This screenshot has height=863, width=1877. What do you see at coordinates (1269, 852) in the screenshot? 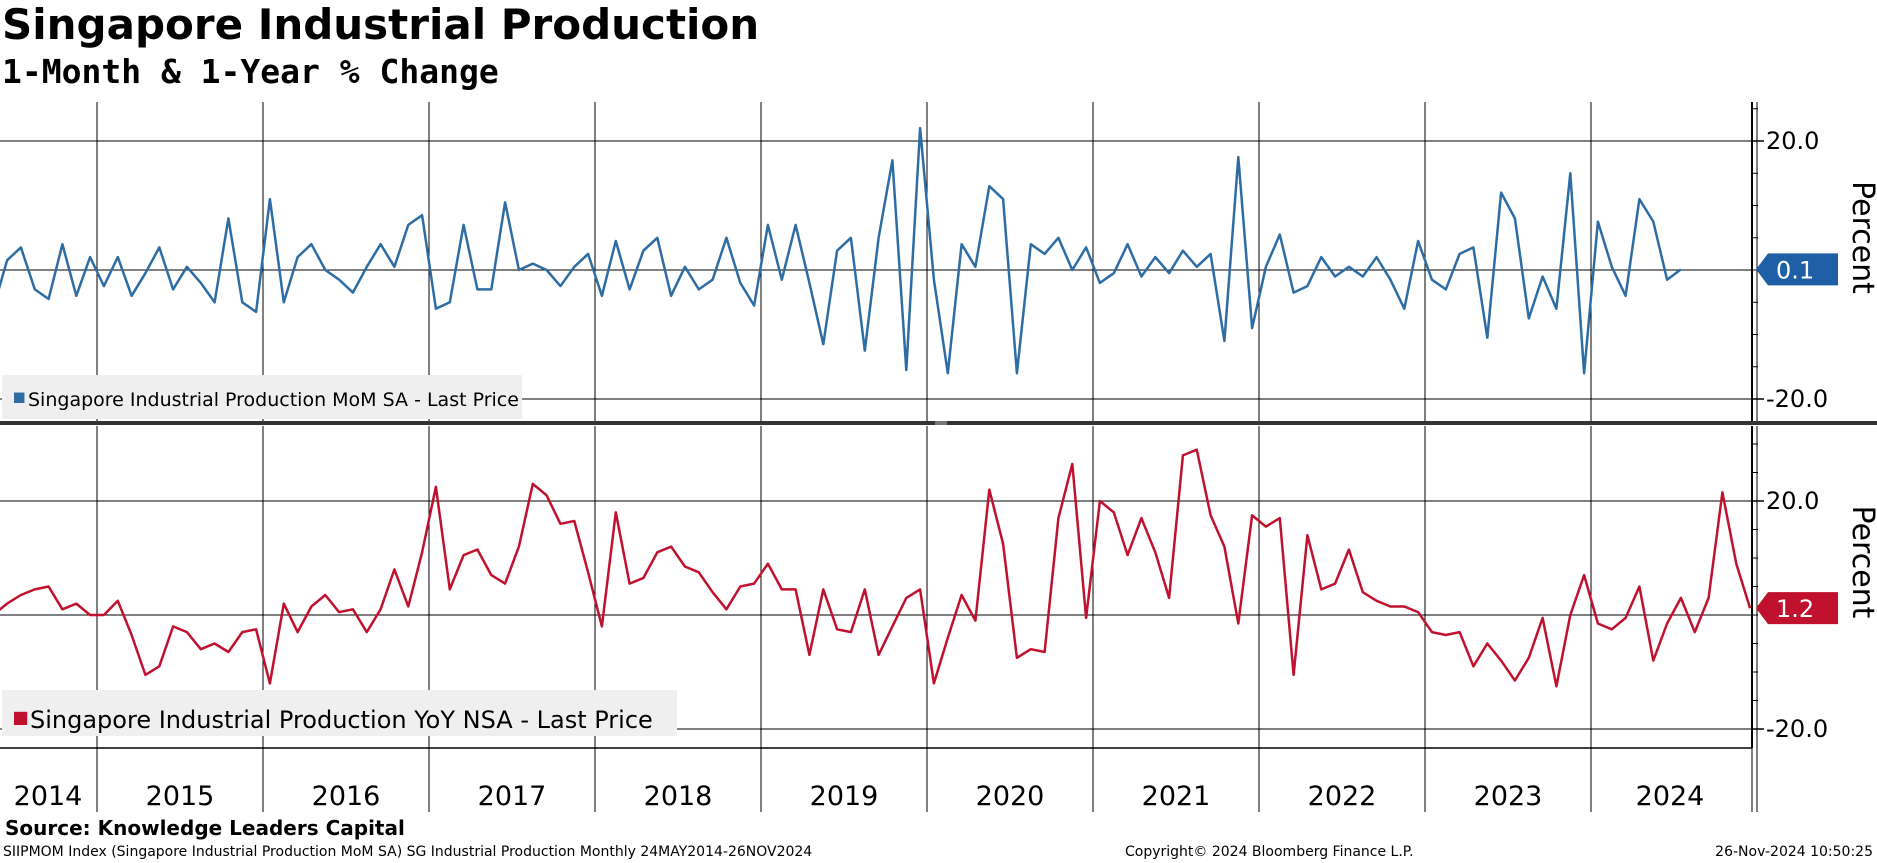
I see `footer-copyright: Copyright© 2024 Bloomberg Finance L.P.` at bounding box center [1269, 852].